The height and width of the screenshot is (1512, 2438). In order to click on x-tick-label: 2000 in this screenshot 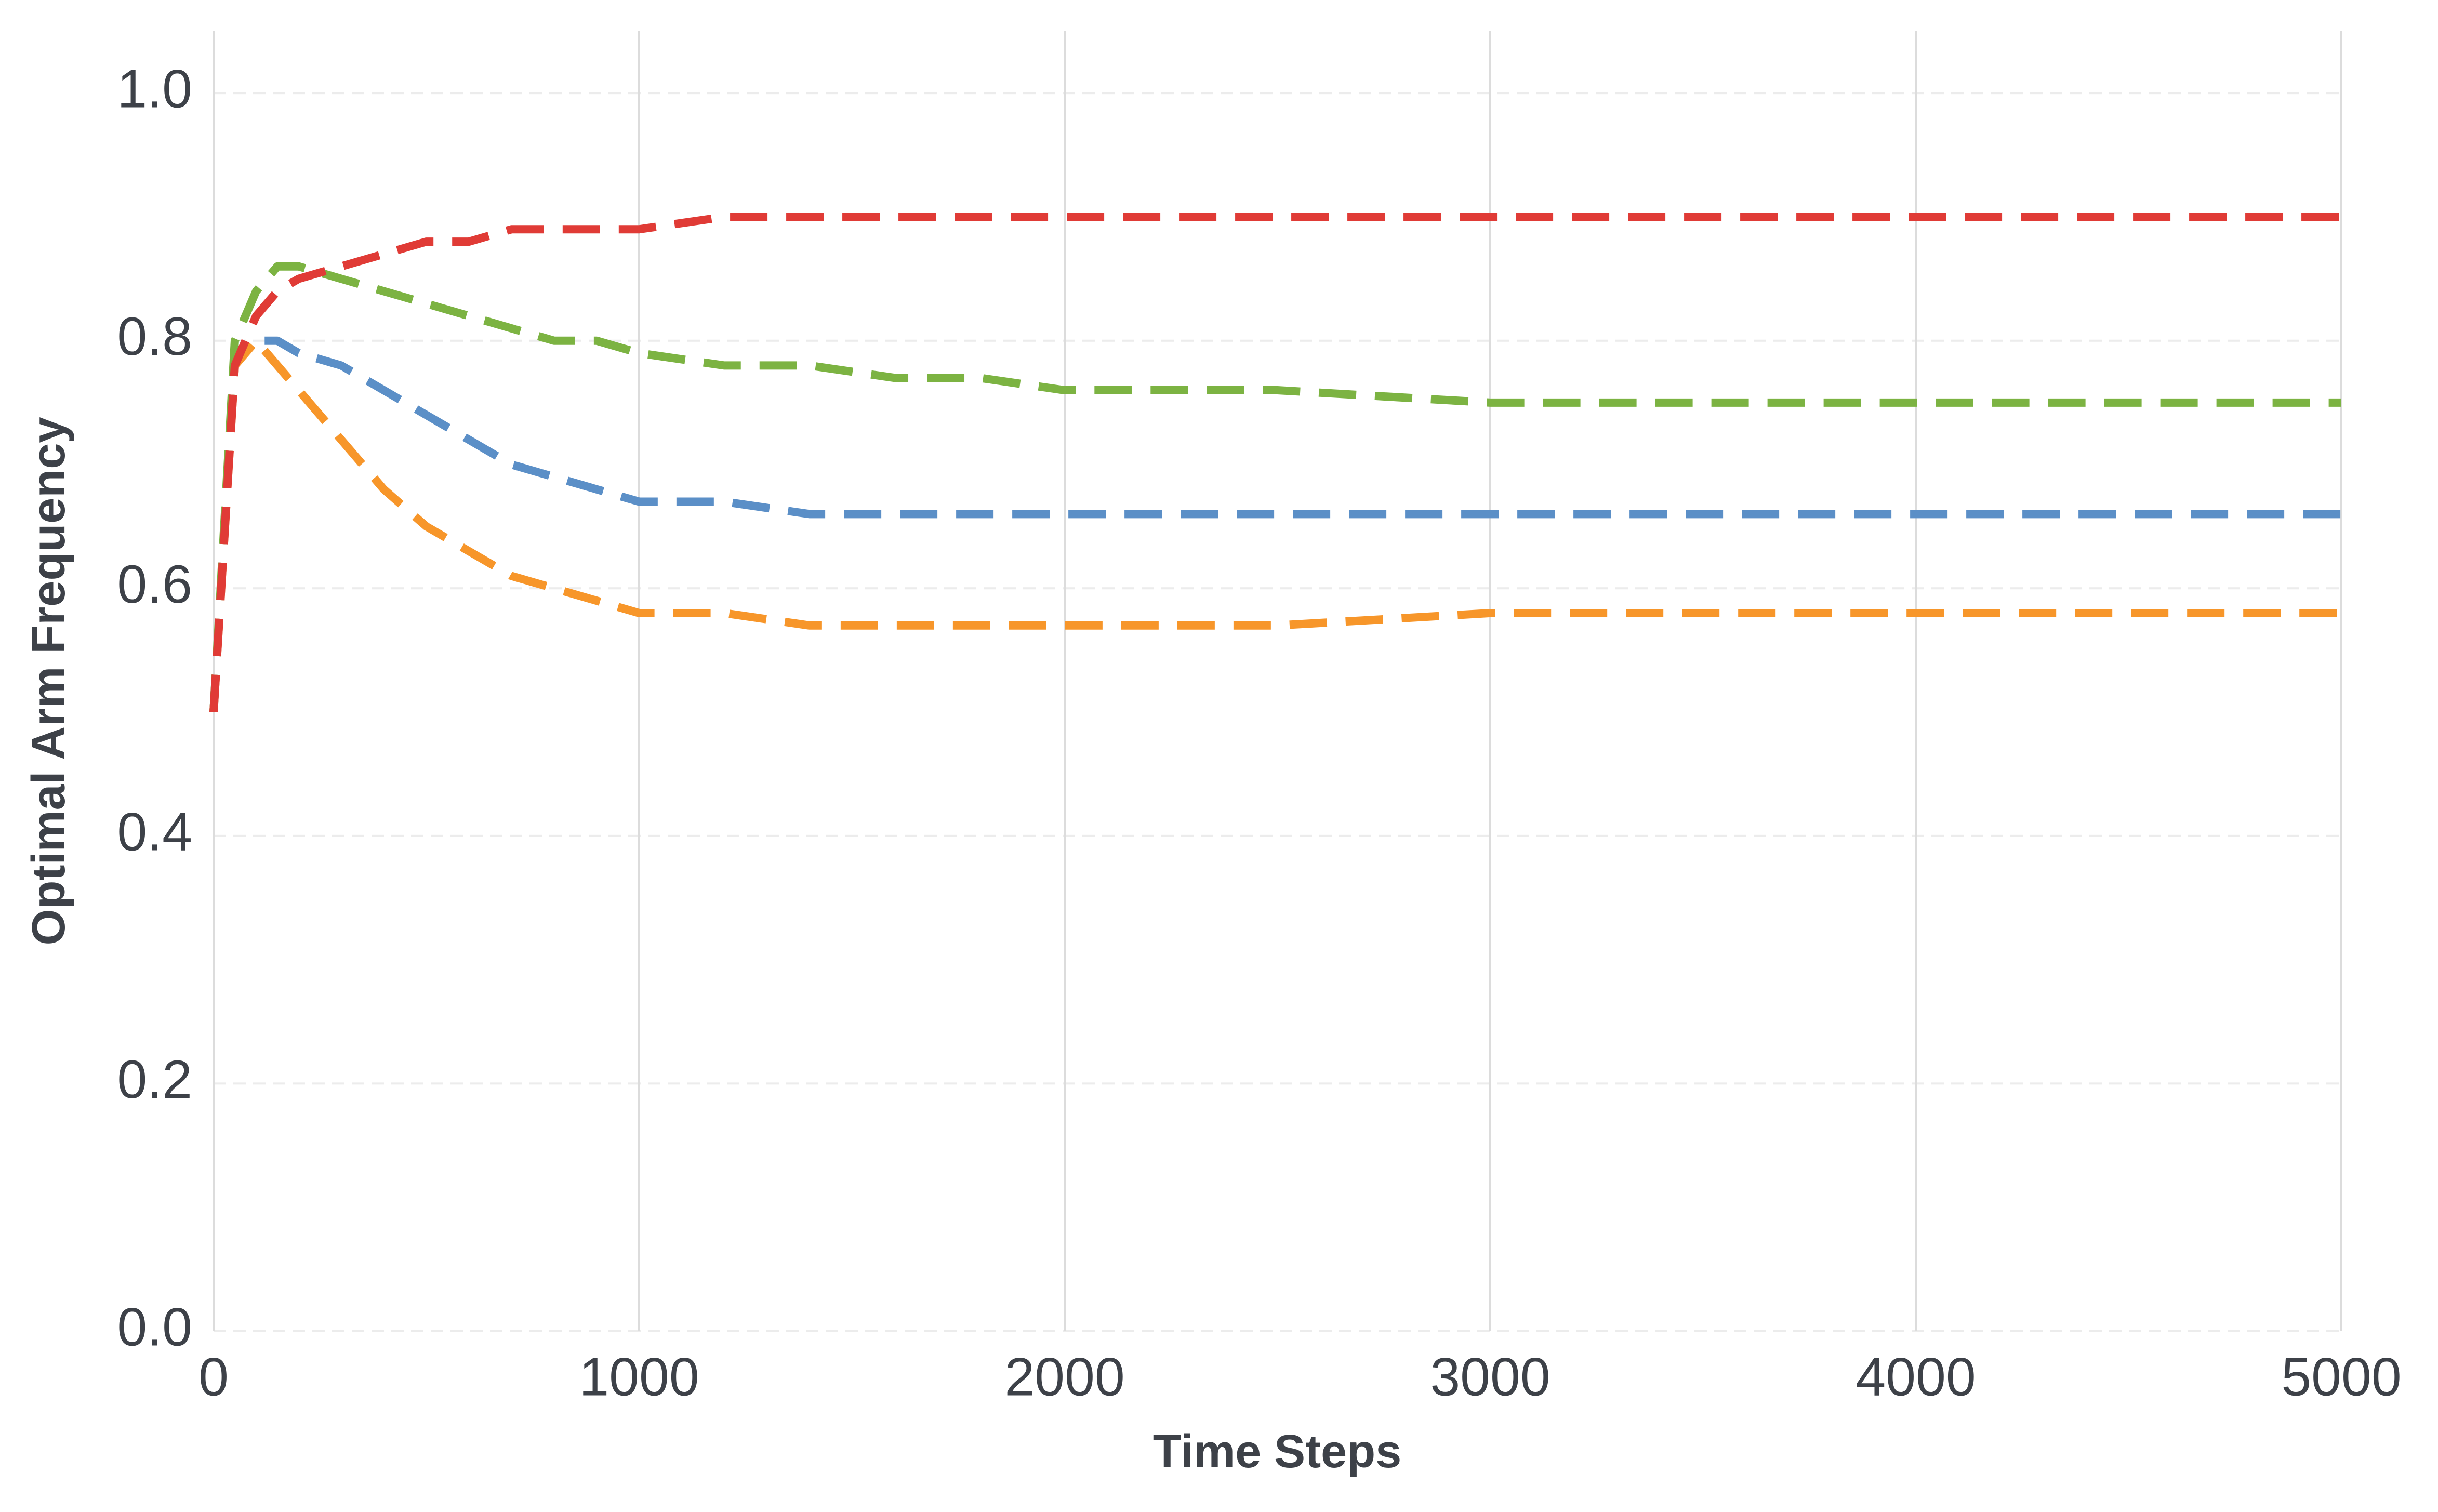, I will do `click(1064, 1377)`.